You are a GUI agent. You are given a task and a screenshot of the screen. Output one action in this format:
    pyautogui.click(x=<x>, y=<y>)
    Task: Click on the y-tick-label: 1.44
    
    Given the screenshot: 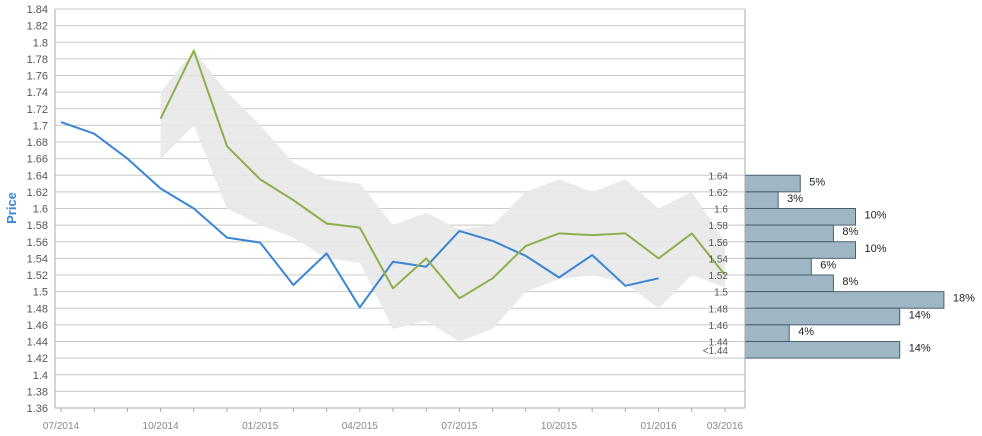 What is the action you would take?
    pyautogui.click(x=37, y=343)
    